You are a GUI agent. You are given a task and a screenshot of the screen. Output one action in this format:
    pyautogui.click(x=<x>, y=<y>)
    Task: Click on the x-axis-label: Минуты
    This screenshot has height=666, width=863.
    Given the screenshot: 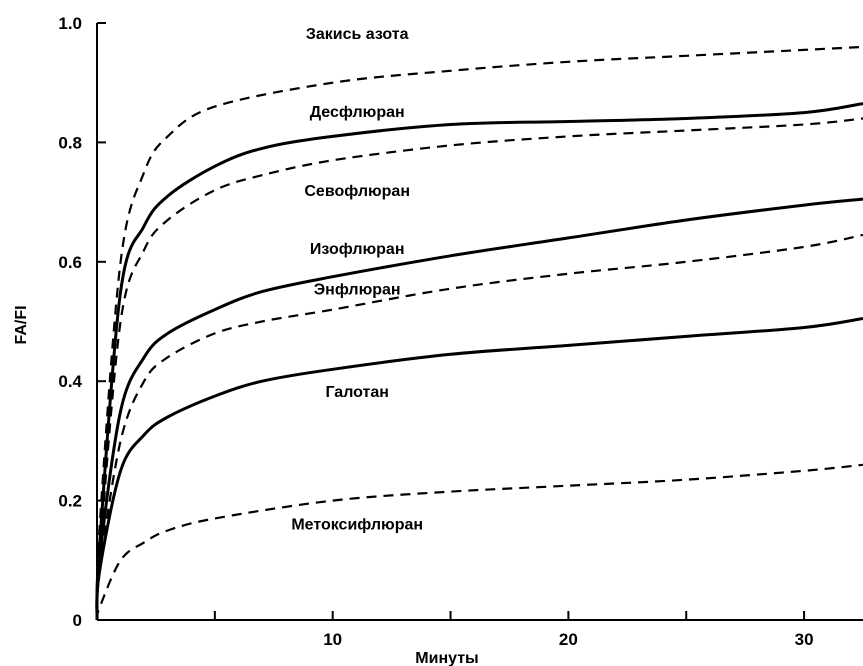 What is the action you would take?
    pyautogui.click(x=446, y=658)
    